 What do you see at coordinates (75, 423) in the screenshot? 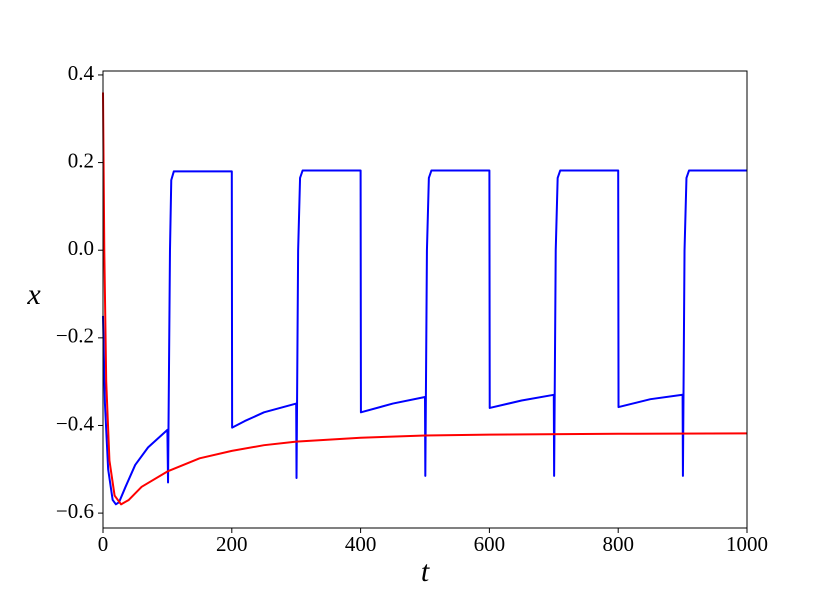
I see `y-tick-label: −0.4` at bounding box center [75, 423].